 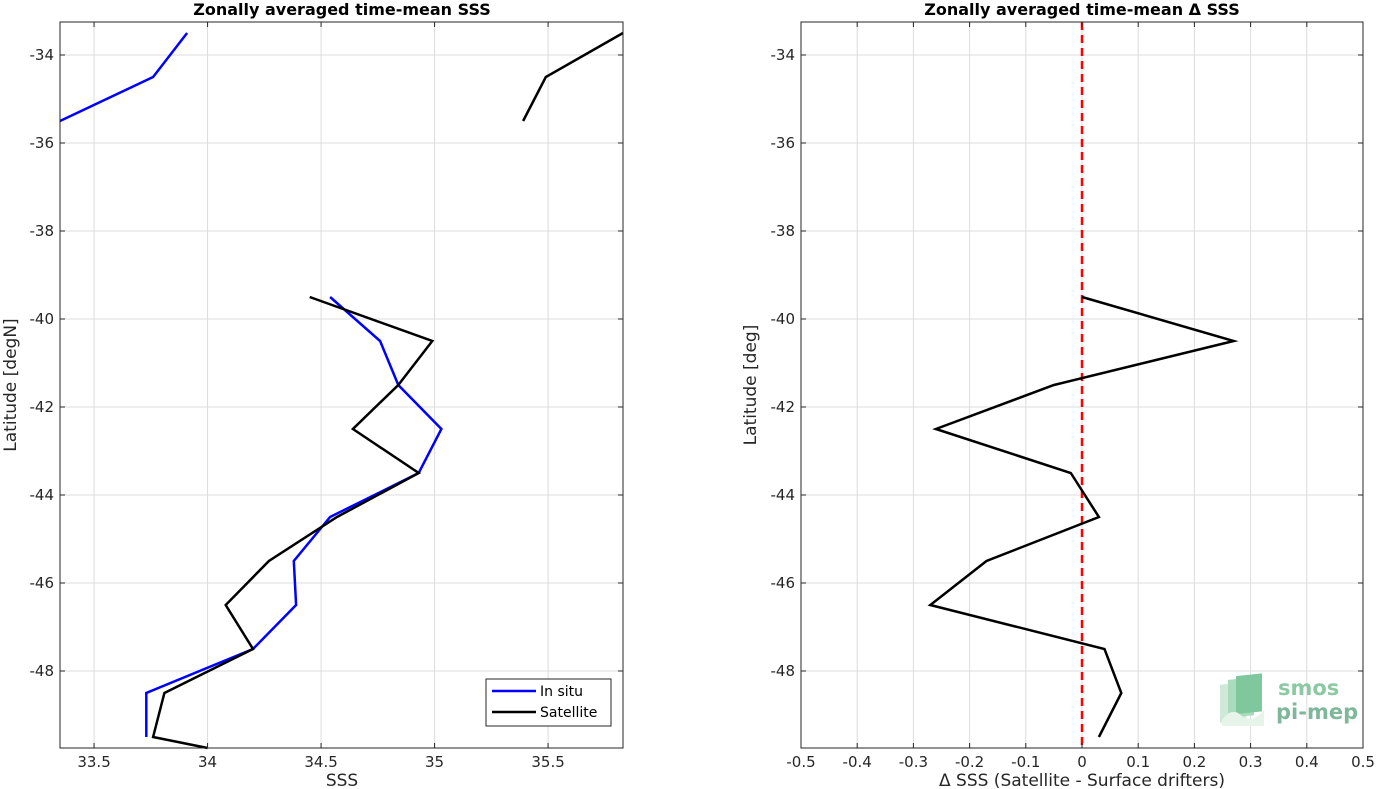 What do you see at coordinates (1317, 712) in the screenshot?
I see `logo-text-pi-mep: pi-mep` at bounding box center [1317, 712].